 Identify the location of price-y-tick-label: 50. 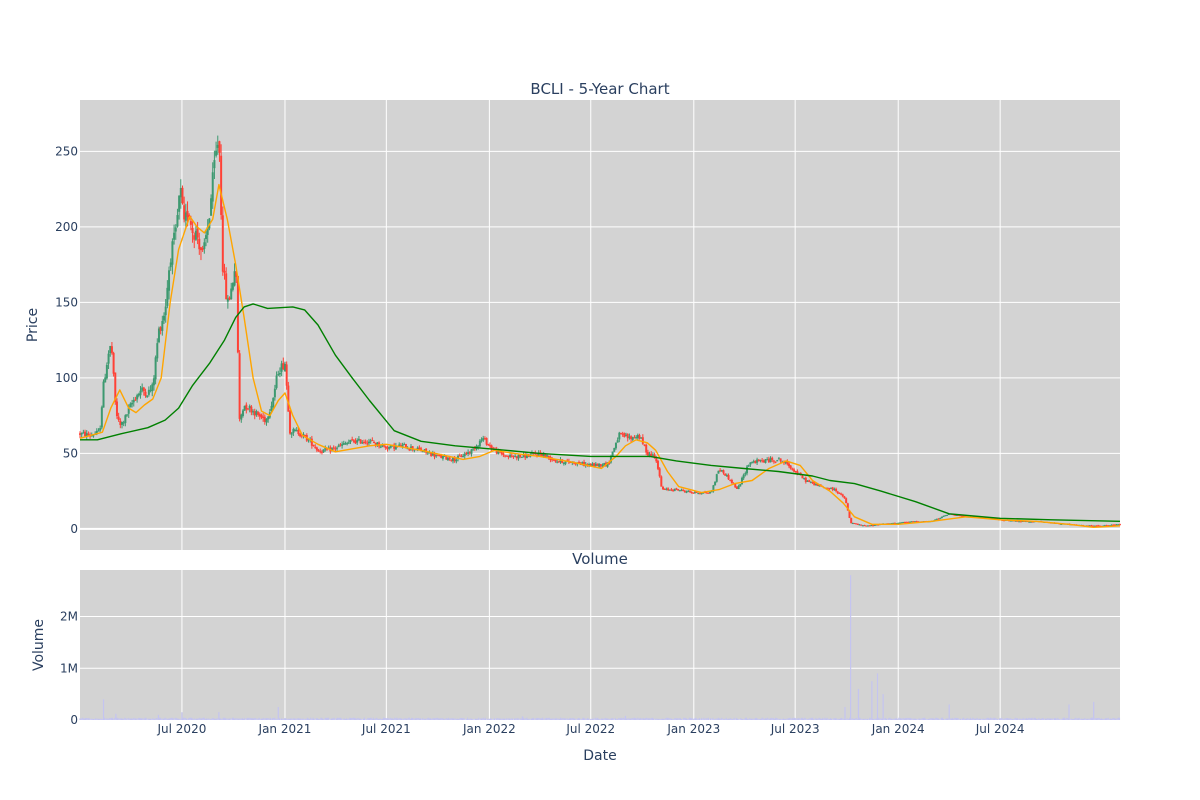
(70, 453).